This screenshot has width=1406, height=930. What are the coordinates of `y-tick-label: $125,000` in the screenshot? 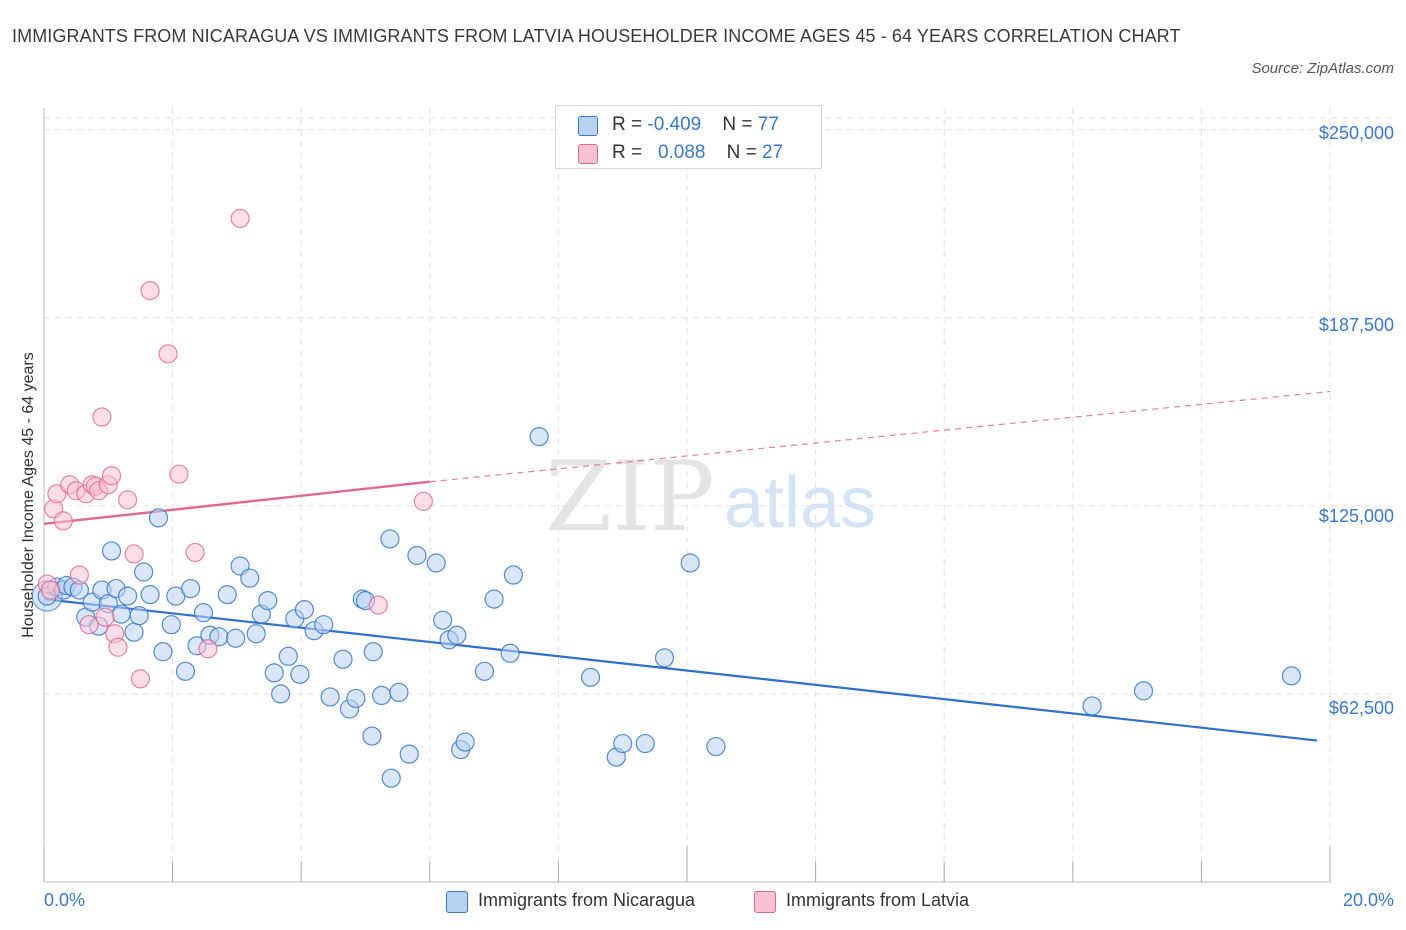 It's located at (1356, 516).